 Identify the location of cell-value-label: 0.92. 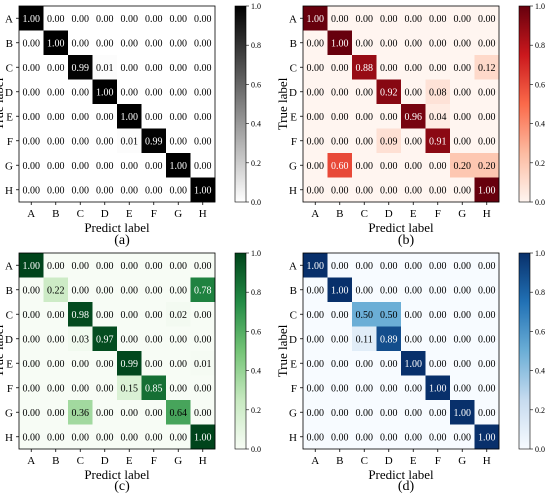
(389, 92).